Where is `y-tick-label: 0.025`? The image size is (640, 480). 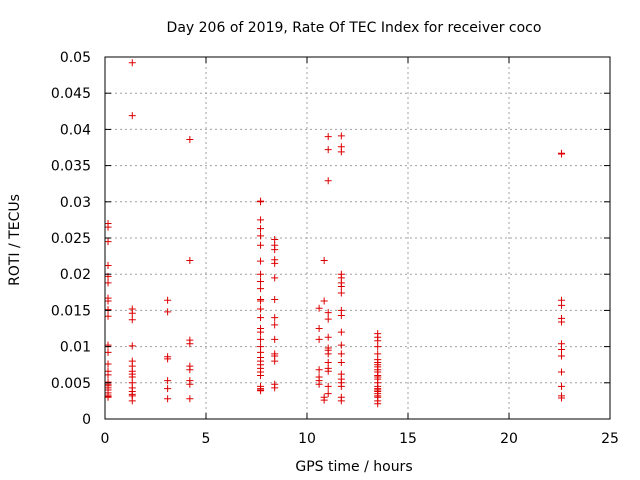
y-tick-label: 0.025 is located at coordinates (71, 239).